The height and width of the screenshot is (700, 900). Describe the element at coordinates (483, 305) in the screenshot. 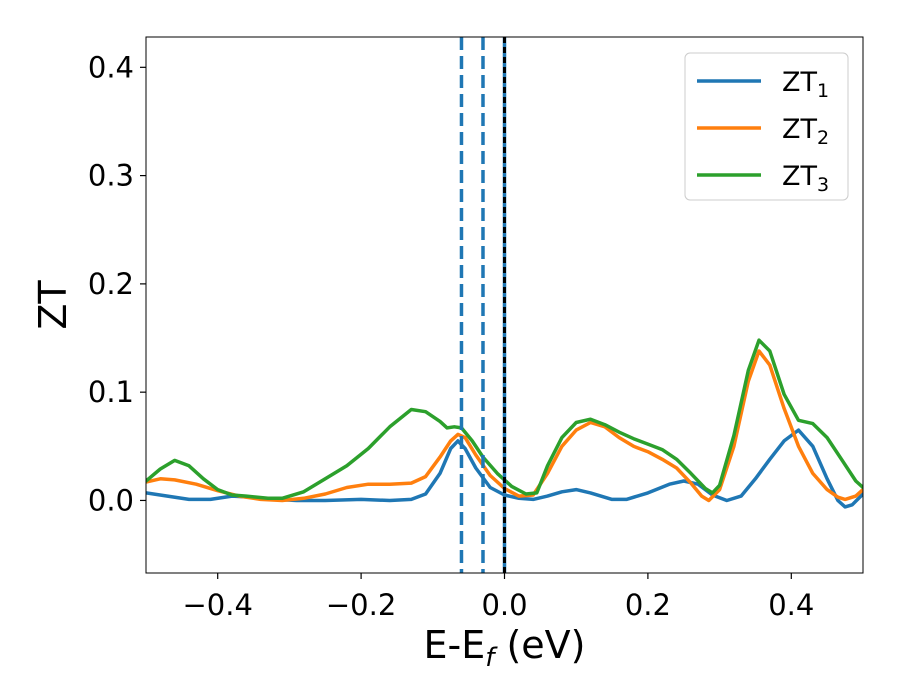

I see `reference-lines` at that location.